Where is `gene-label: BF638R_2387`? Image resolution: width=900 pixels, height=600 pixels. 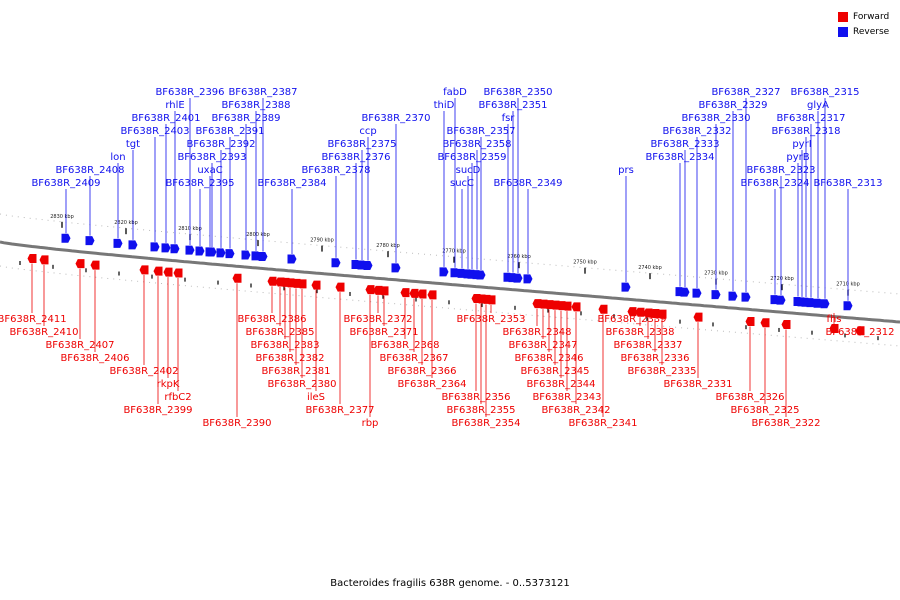
gene-label: BF638R_2387 is located at coordinates (262, 92).